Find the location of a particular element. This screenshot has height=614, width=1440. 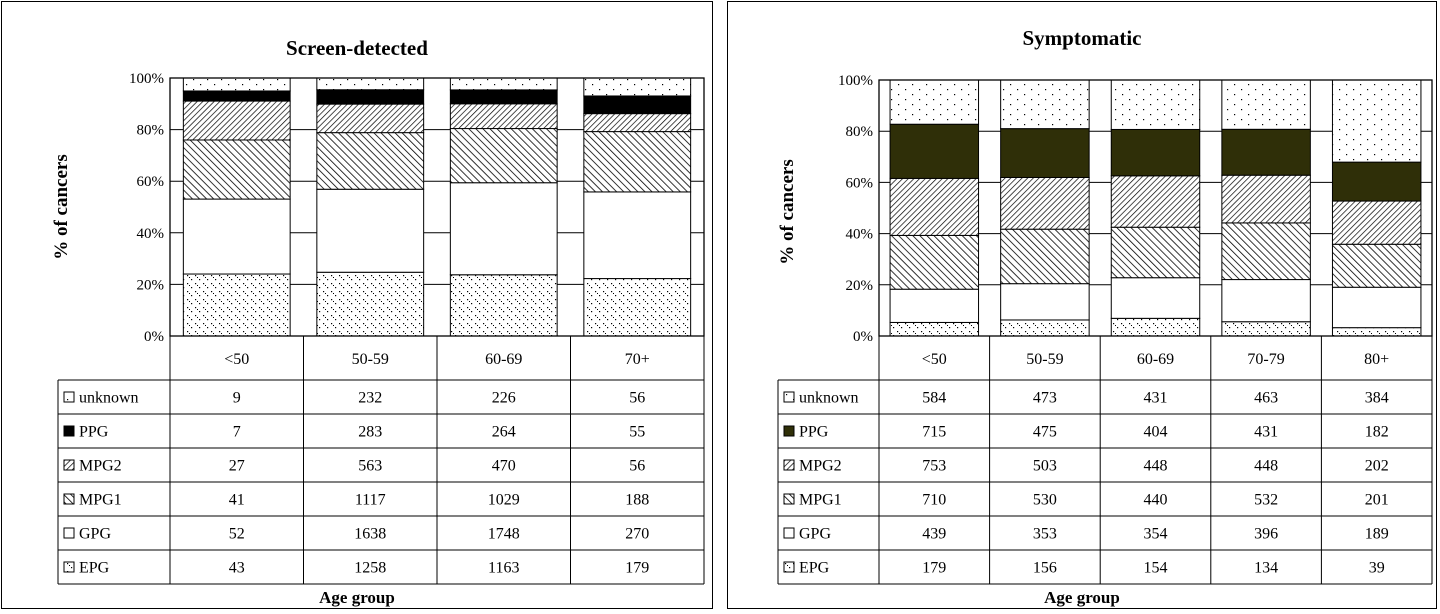

legend-entry-ppg: PPG is located at coordinates (94, 432).